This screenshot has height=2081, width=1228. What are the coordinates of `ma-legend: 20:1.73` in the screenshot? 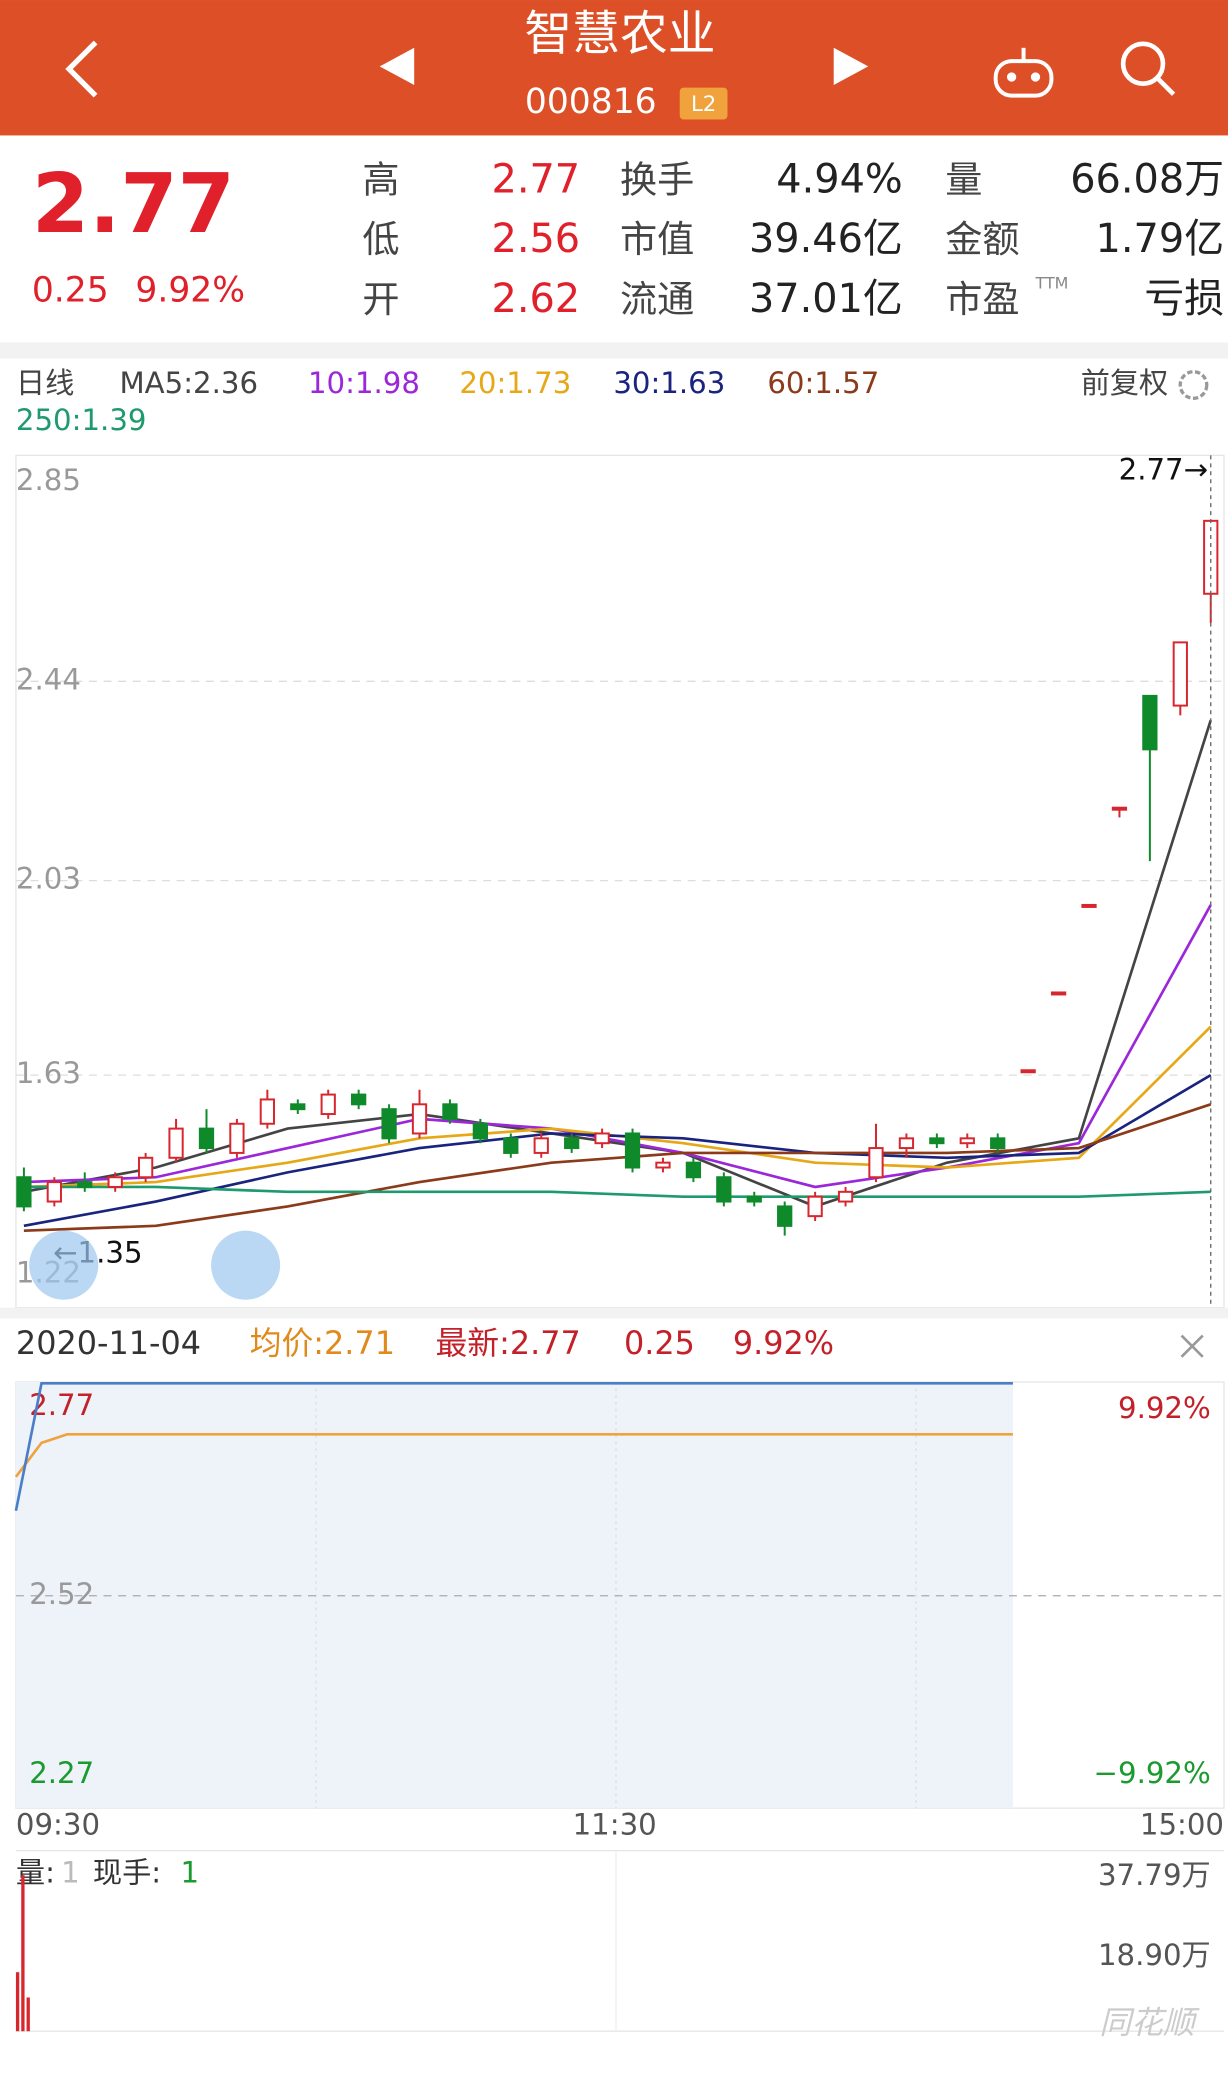 It's located at (515, 383).